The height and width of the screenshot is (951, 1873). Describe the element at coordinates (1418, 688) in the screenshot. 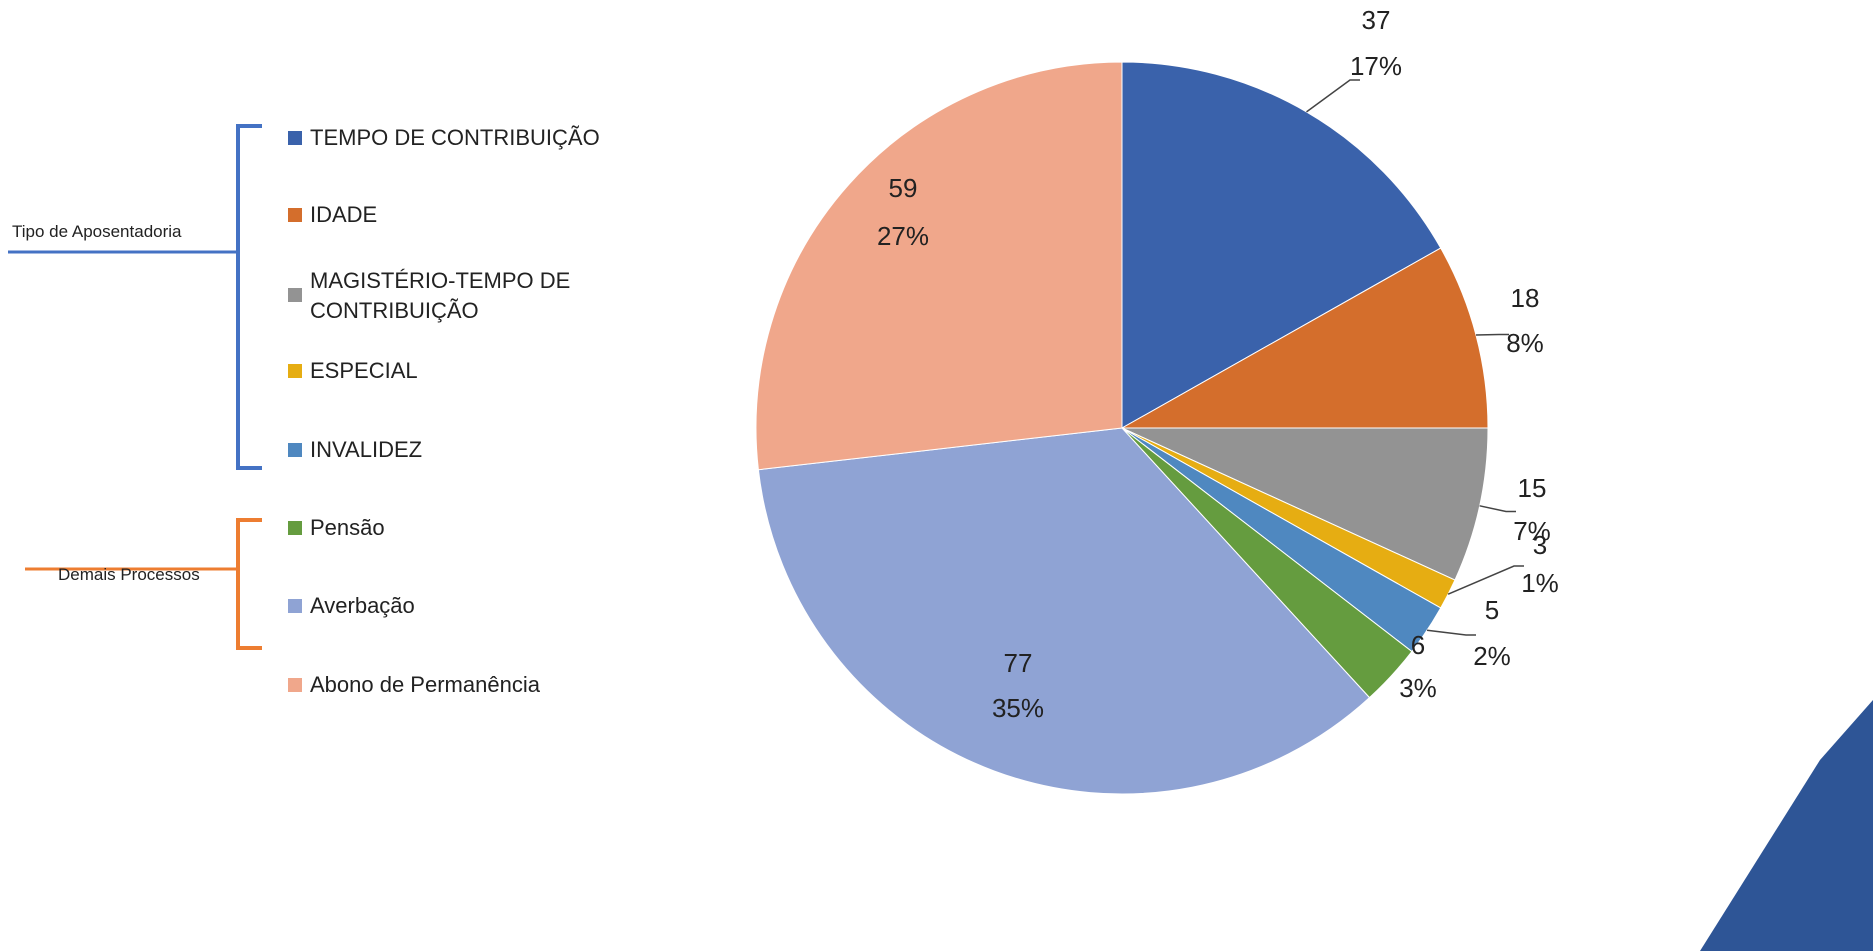

I see `data-label: 3%` at that location.